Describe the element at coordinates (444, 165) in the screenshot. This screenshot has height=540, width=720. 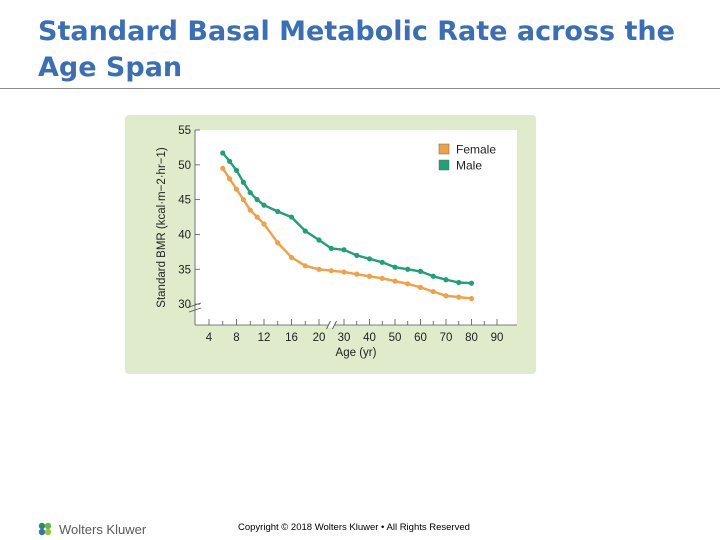
I see `legend-swatch-male` at that location.